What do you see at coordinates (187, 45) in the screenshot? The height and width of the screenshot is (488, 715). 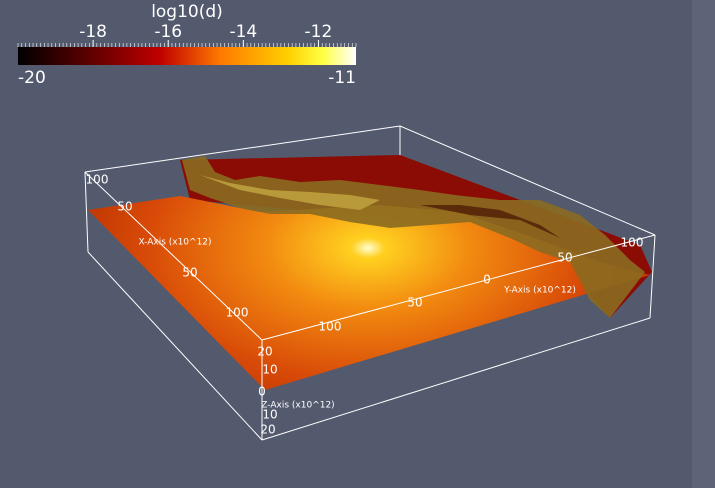 I see `colorbar: log10(d) -20 -11 -18 -16 -14 -12` at bounding box center [187, 45].